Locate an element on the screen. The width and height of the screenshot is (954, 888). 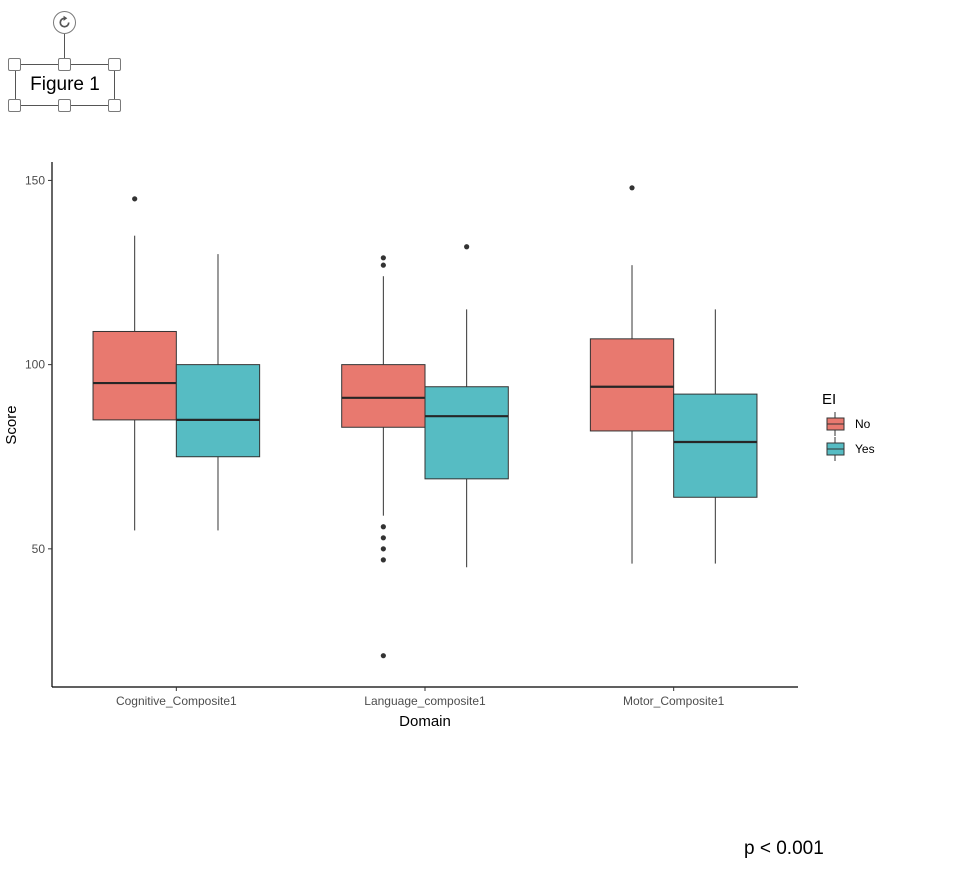
resize-handle-top-center is located at coordinates (64, 64).